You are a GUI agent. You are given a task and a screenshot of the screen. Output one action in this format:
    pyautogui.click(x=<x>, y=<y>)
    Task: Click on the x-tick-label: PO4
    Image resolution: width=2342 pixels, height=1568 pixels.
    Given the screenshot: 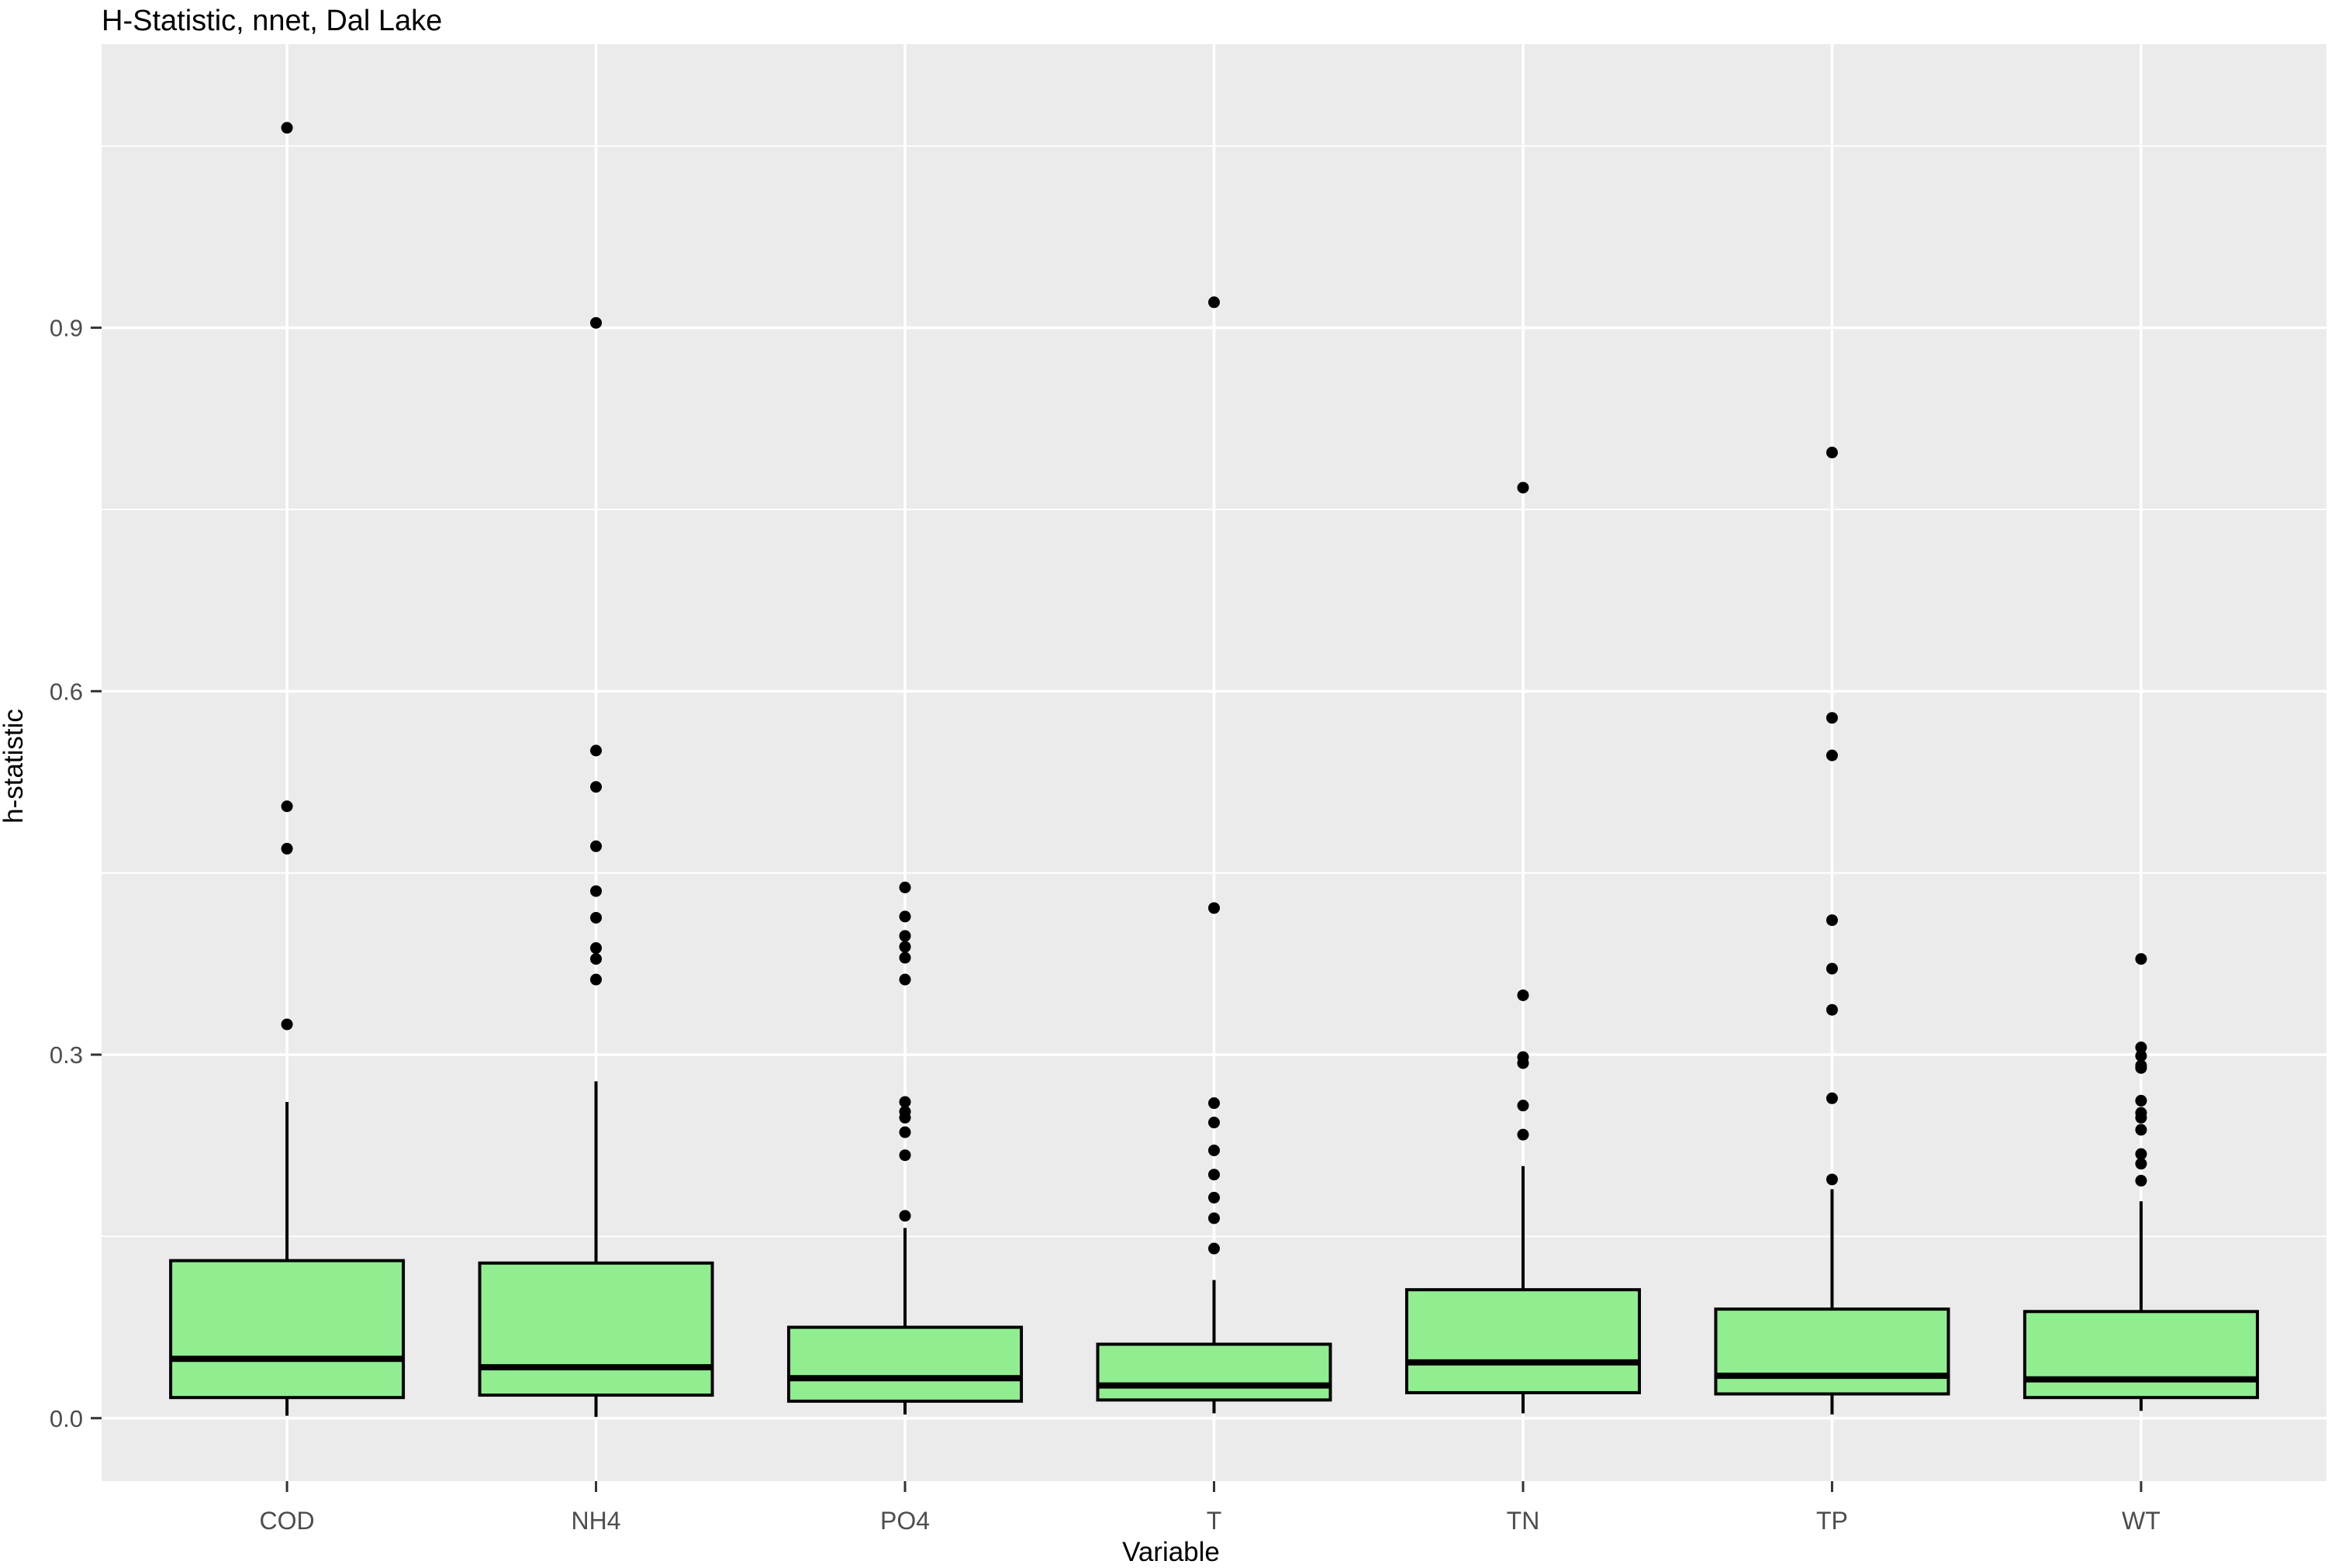 What is the action you would take?
    pyautogui.click(x=905, y=1521)
    